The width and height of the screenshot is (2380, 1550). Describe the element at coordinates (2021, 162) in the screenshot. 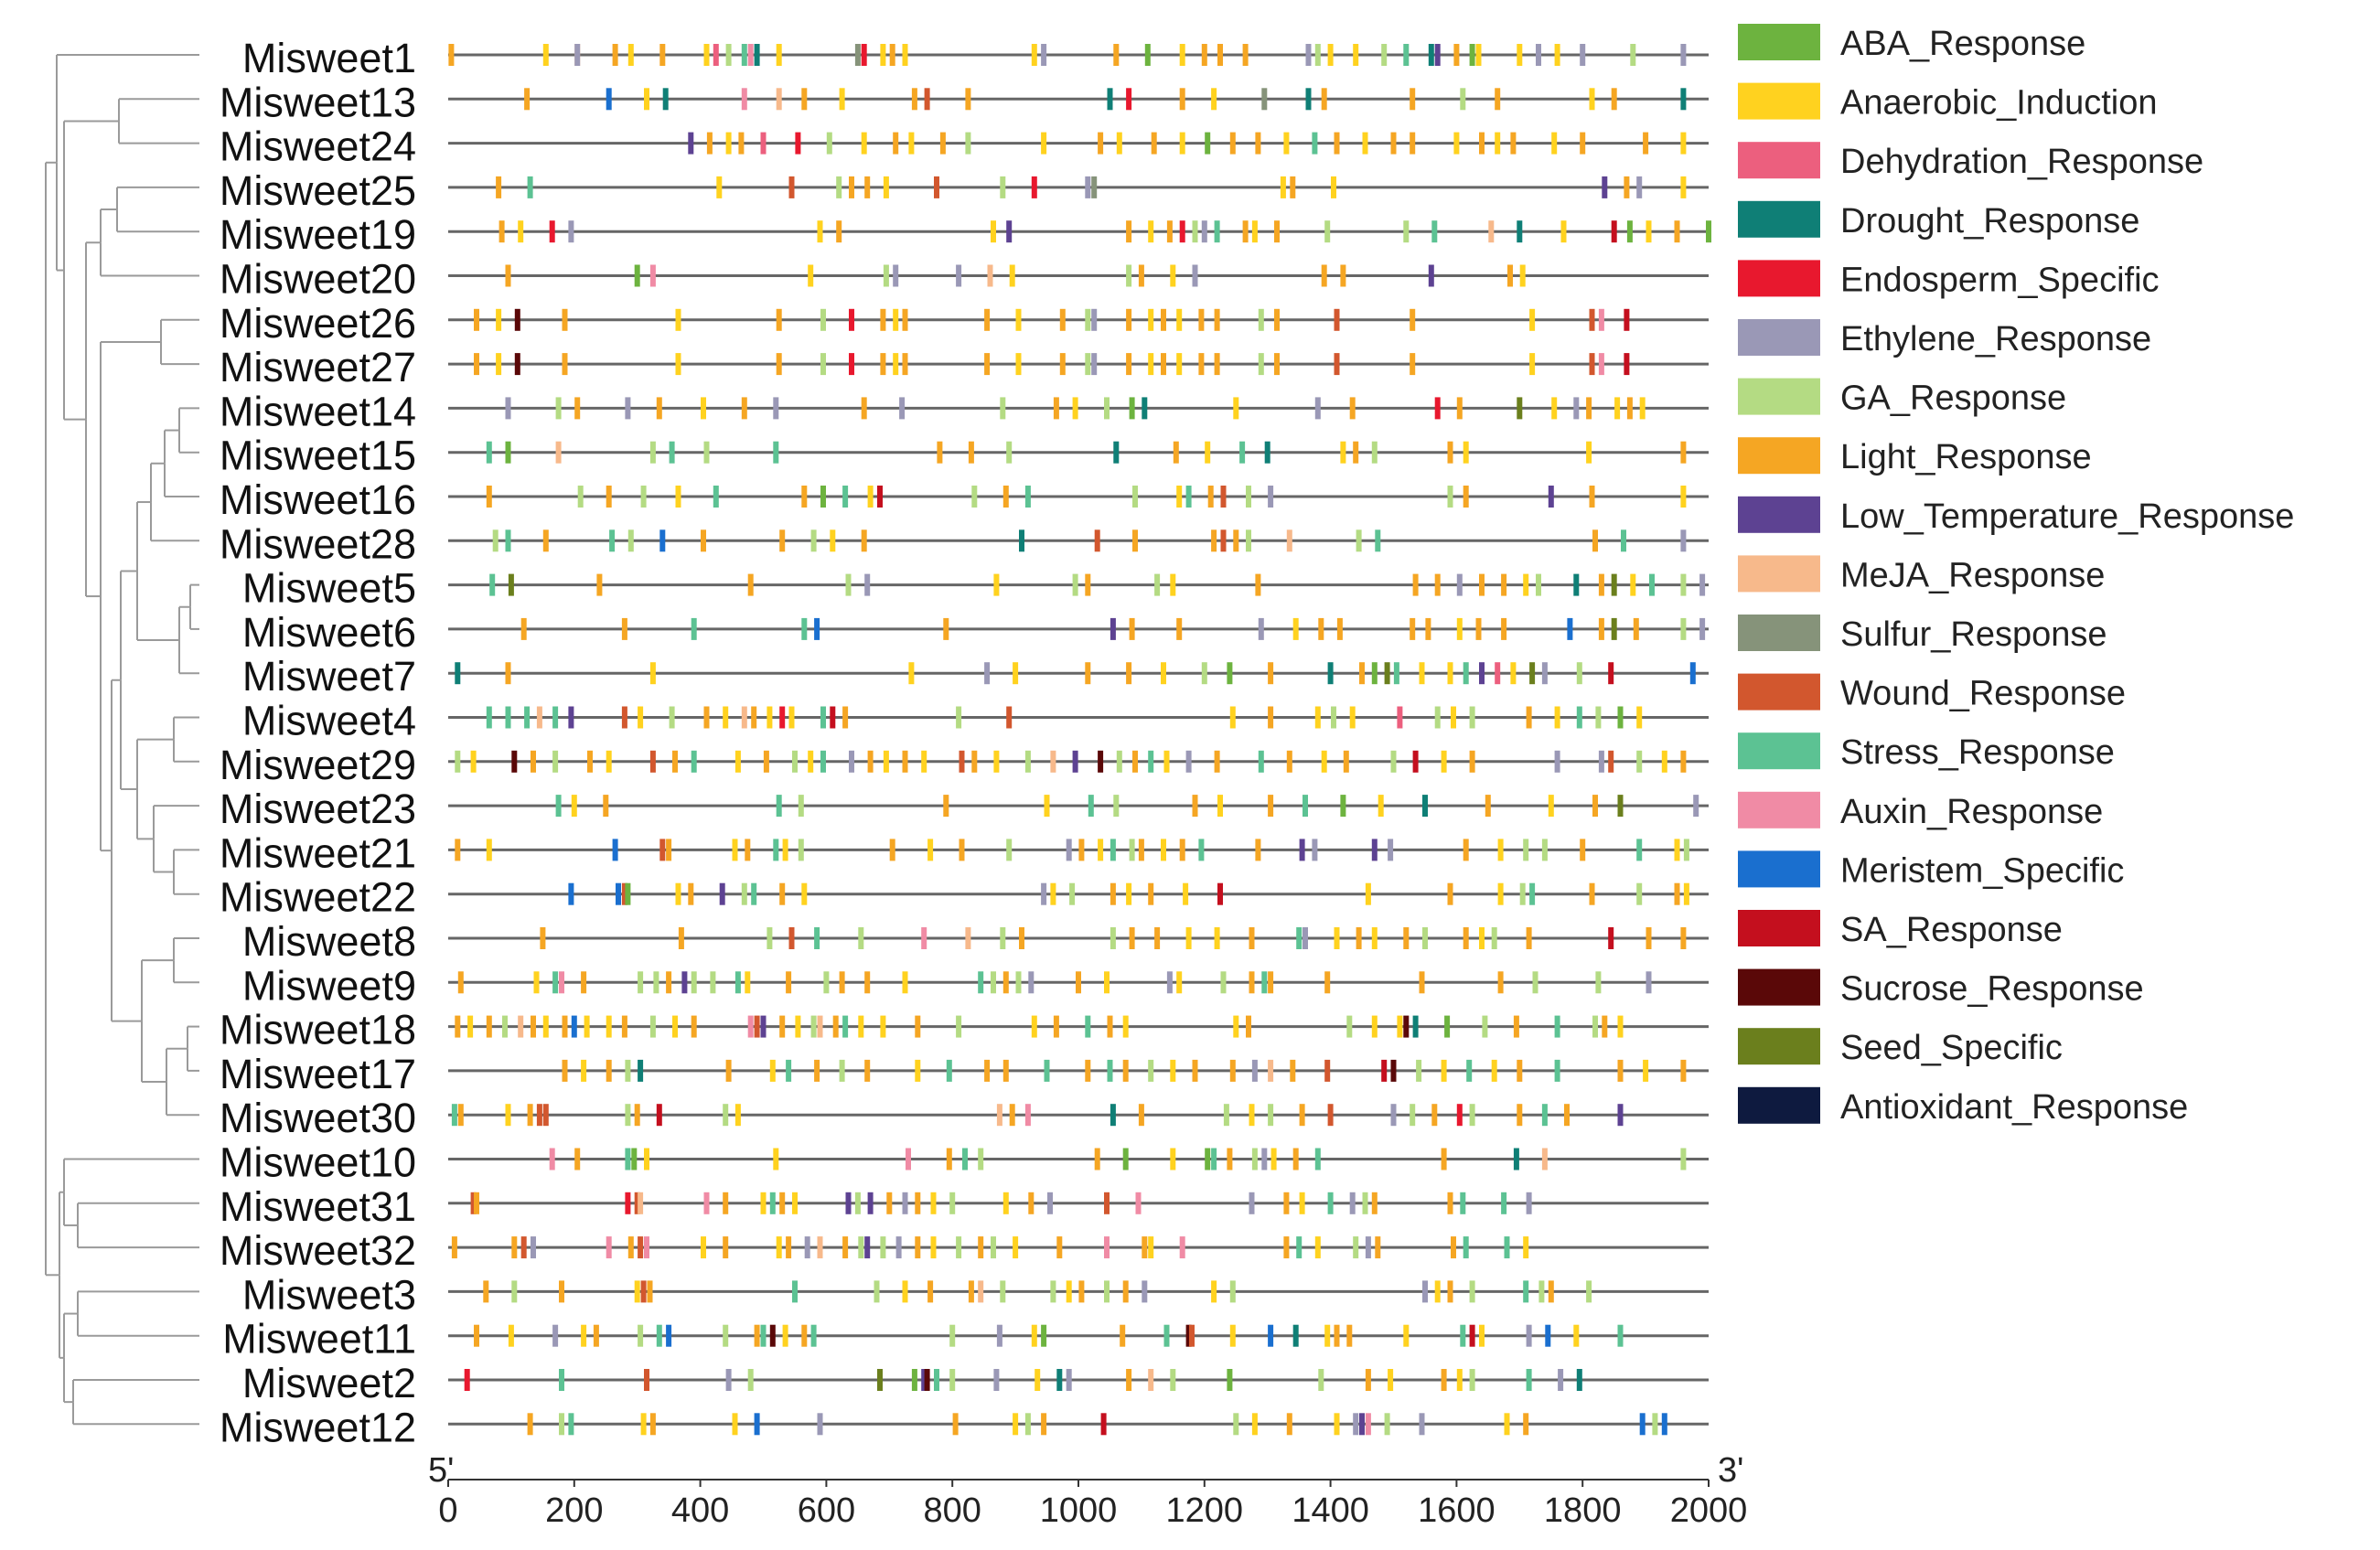

I see `legend-label: Dehydration_Response` at that location.